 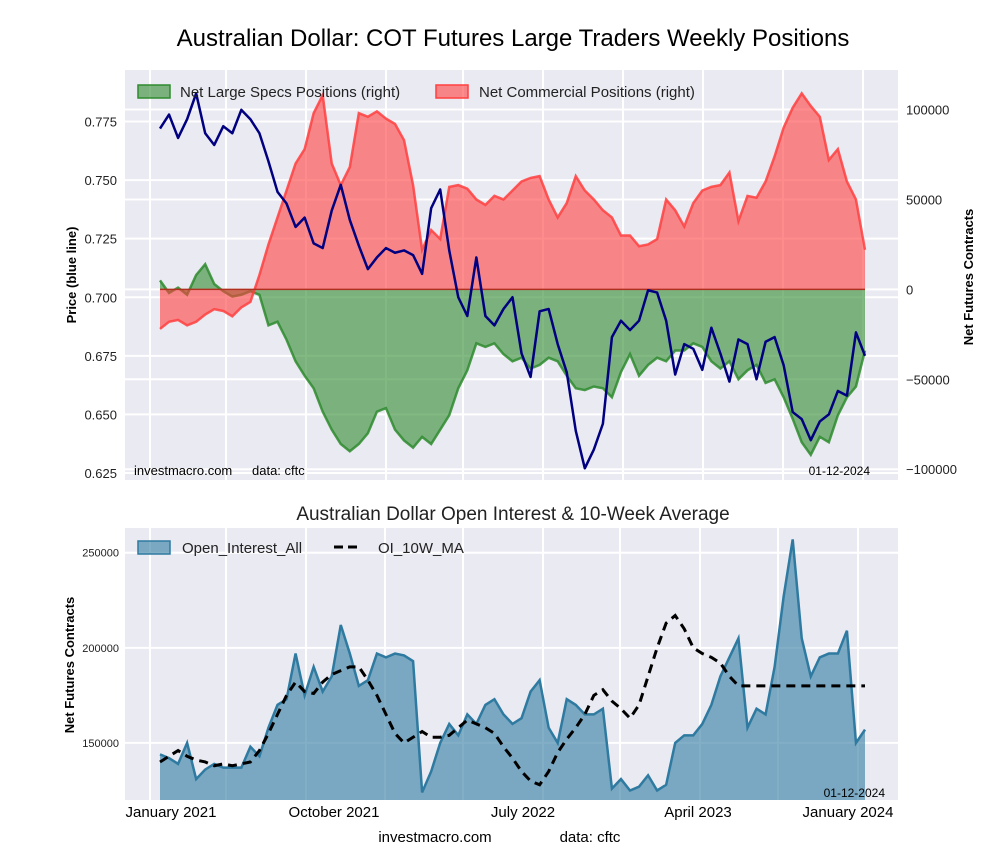 I want to click on bottom-x-tick-label: October 2021, so click(x=334, y=812).